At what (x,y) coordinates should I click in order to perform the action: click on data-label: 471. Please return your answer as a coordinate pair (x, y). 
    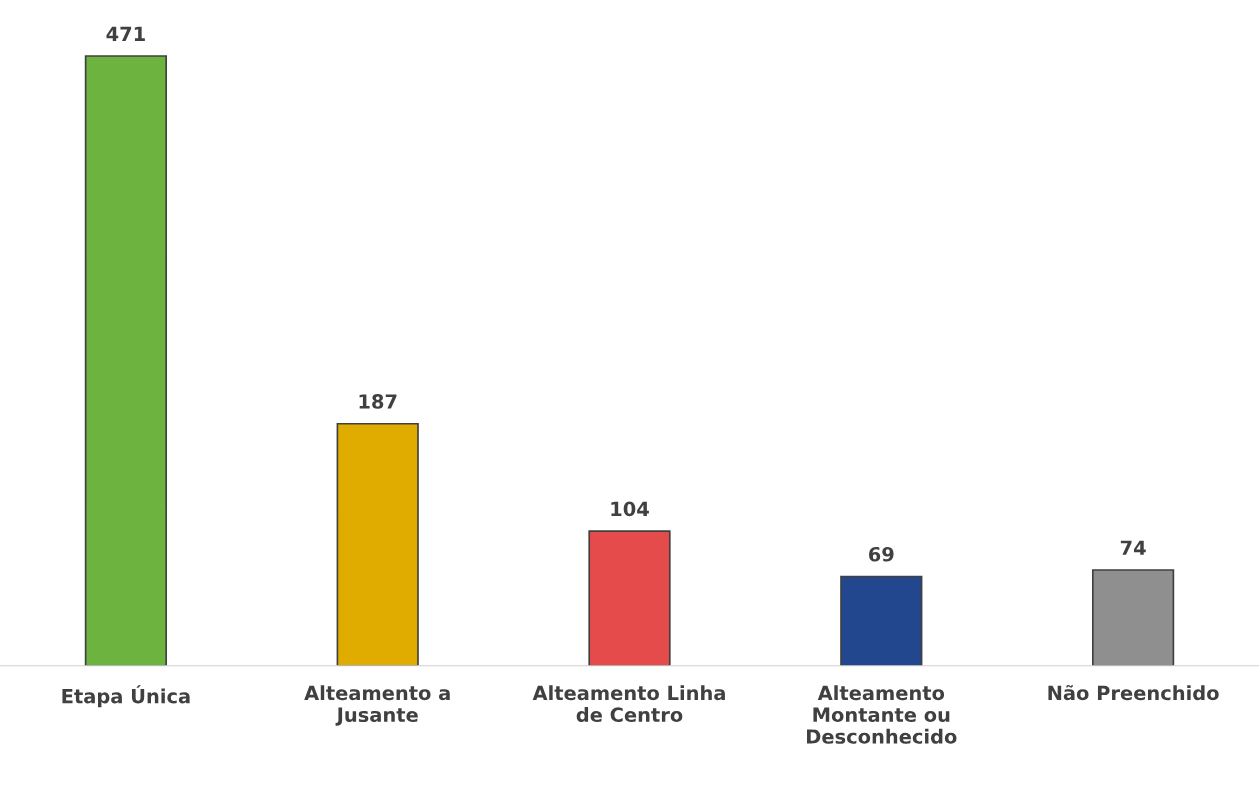
    Looking at the image, I should click on (125, 33).